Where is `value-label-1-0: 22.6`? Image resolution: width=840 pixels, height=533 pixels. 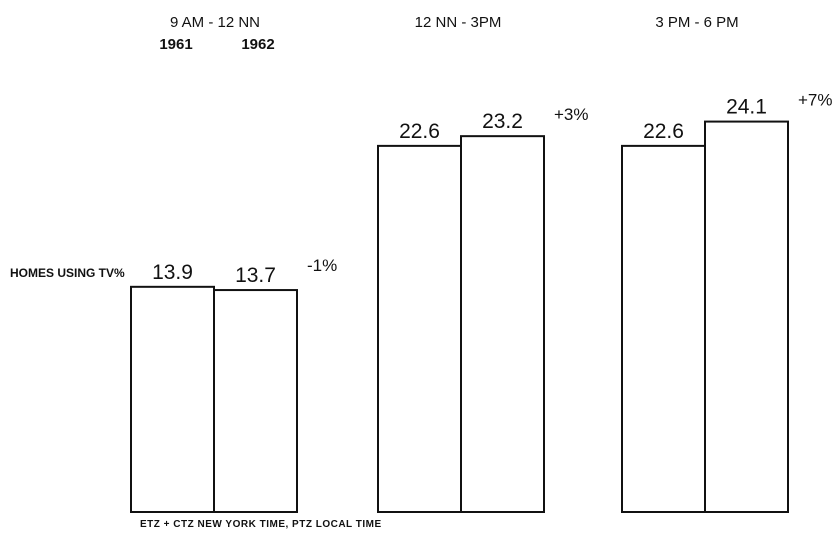 value-label-1-0: 22.6 is located at coordinates (419, 131).